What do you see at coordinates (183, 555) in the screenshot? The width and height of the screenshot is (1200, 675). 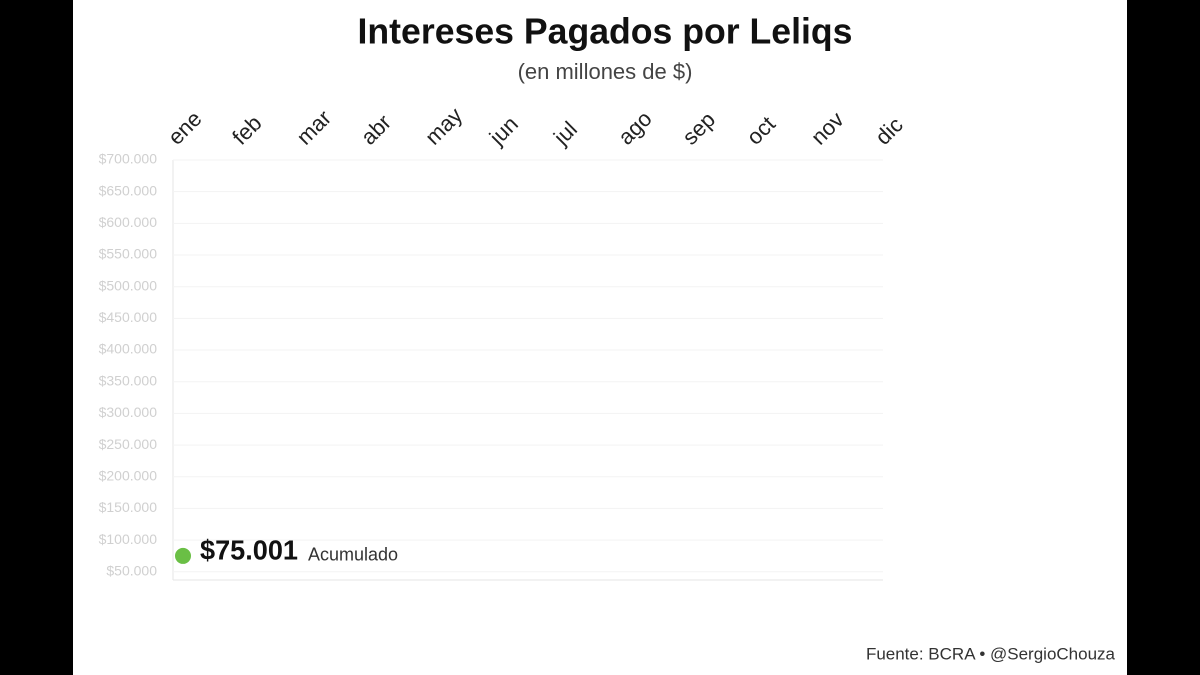 I see `point` at bounding box center [183, 555].